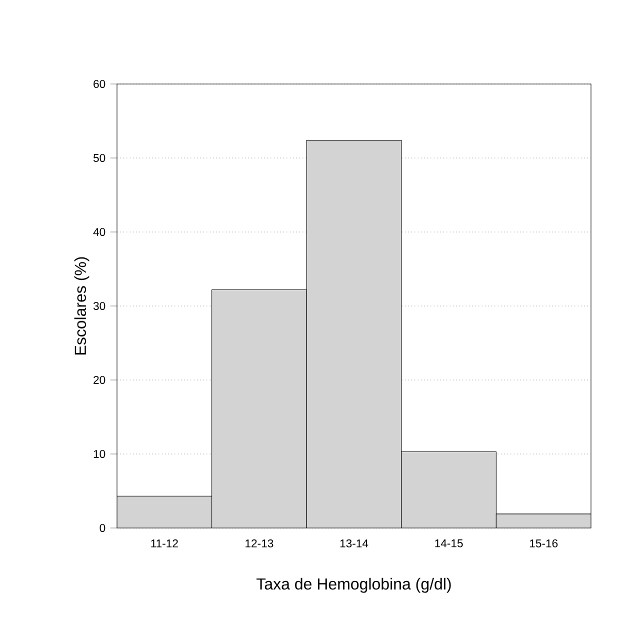 Image resolution: width=640 pixels, height=628 pixels. Describe the element at coordinates (544, 543) in the screenshot. I see `x-tick-label: 15-16` at that location.